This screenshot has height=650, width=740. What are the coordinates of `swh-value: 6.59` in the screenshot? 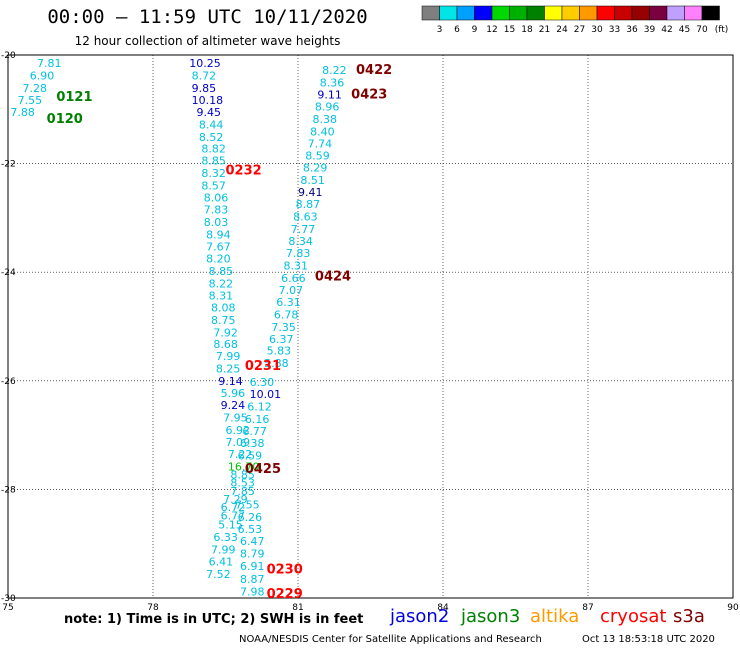 It's located at (250, 456).